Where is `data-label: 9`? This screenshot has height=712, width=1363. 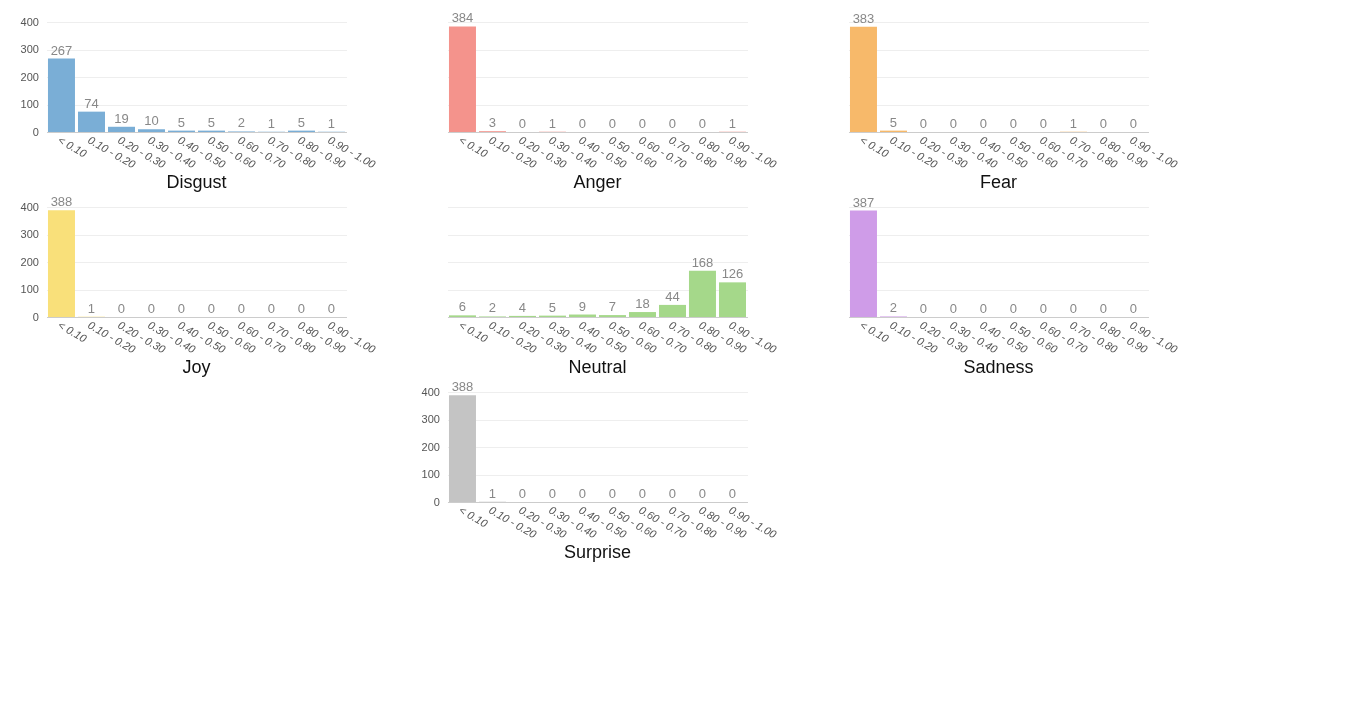
data-label: 9 is located at coordinates (582, 306).